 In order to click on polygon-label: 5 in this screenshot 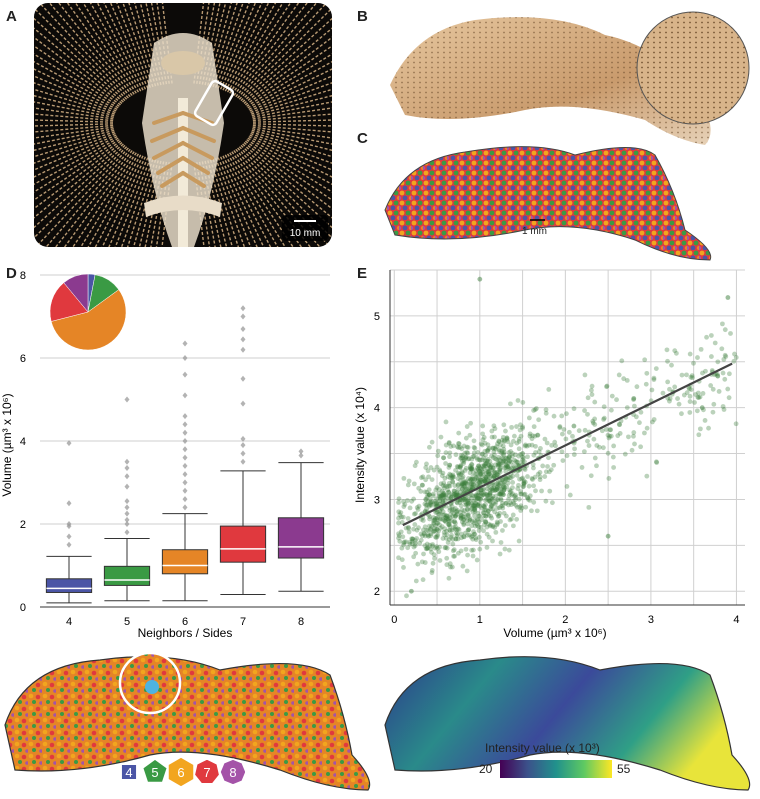, I will do `click(154, 772)`.